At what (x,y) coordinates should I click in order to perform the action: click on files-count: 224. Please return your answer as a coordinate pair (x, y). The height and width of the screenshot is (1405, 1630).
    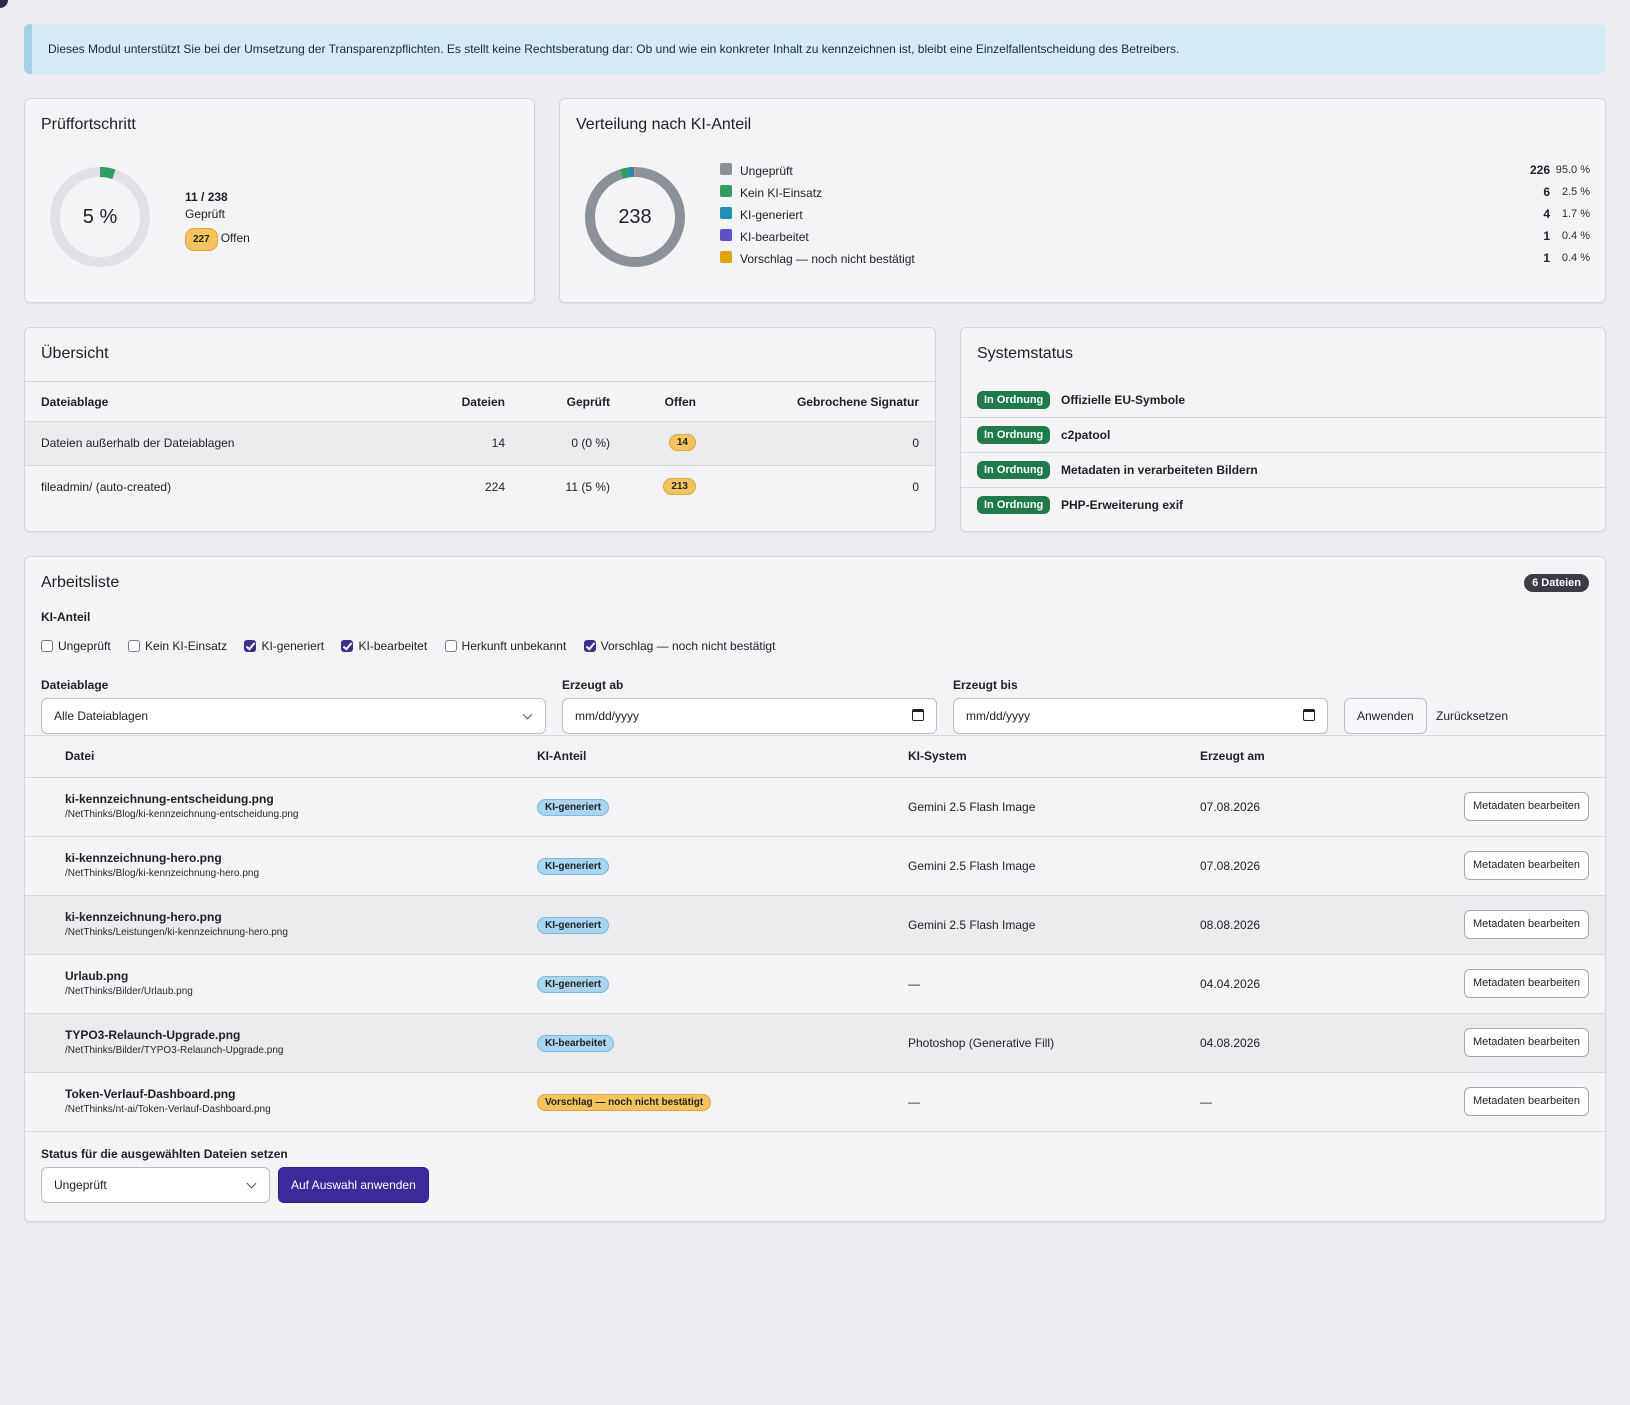
    Looking at the image, I should click on (494, 487).